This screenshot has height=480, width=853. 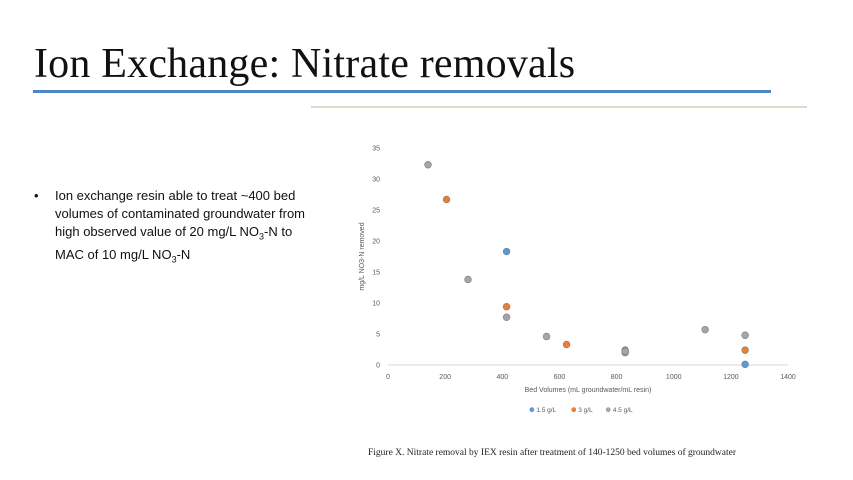 What do you see at coordinates (174, 259) in the screenshot?
I see `bullet-subscript-2: 3` at bounding box center [174, 259].